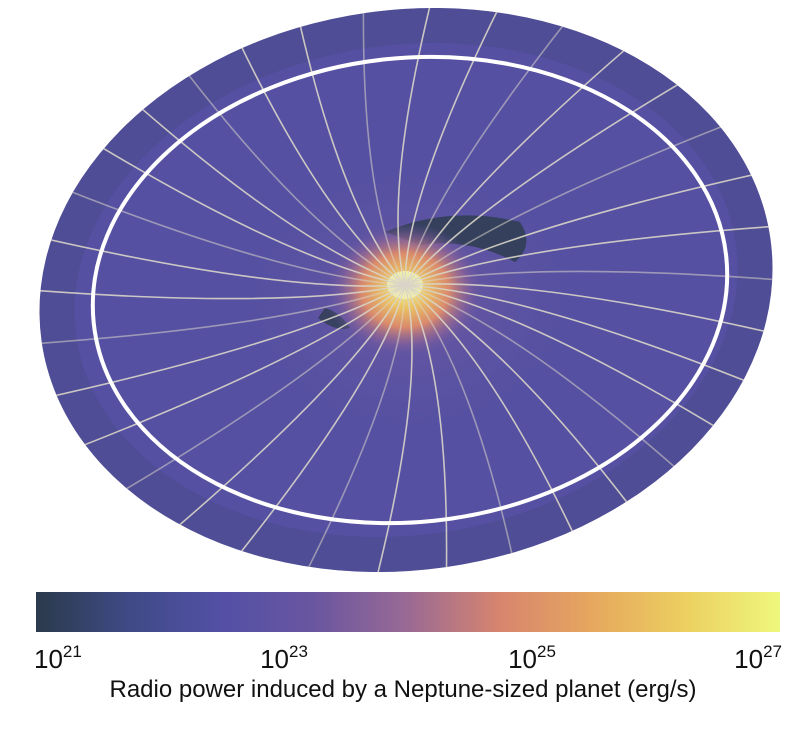 The image size is (806, 733). What do you see at coordinates (532, 658) in the screenshot?
I see `colorbar-tick-label: 1025` at bounding box center [532, 658].